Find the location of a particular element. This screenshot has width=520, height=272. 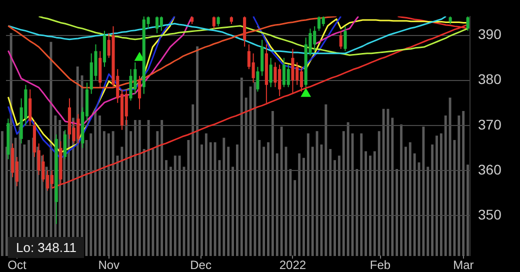

y-tick-label: 350 is located at coordinates (490, 214).